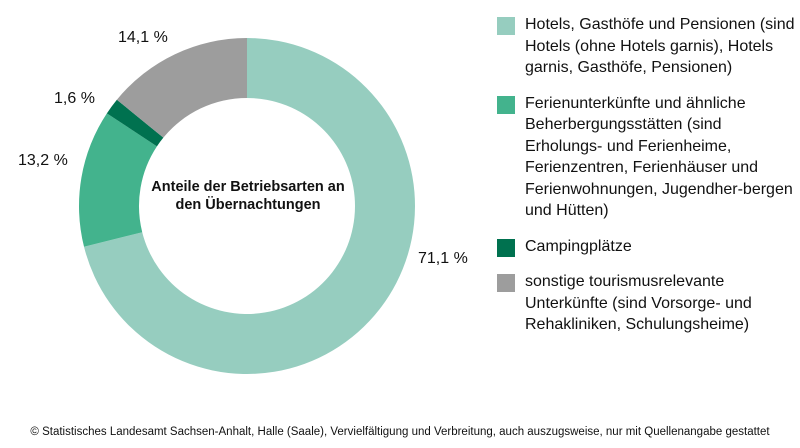 Image resolution: width=800 pixels, height=448 pixels. What do you see at coordinates (578, 246) in the screenshot?
I see `legend-label: Campingplätze` at bounding box center [578, 246].